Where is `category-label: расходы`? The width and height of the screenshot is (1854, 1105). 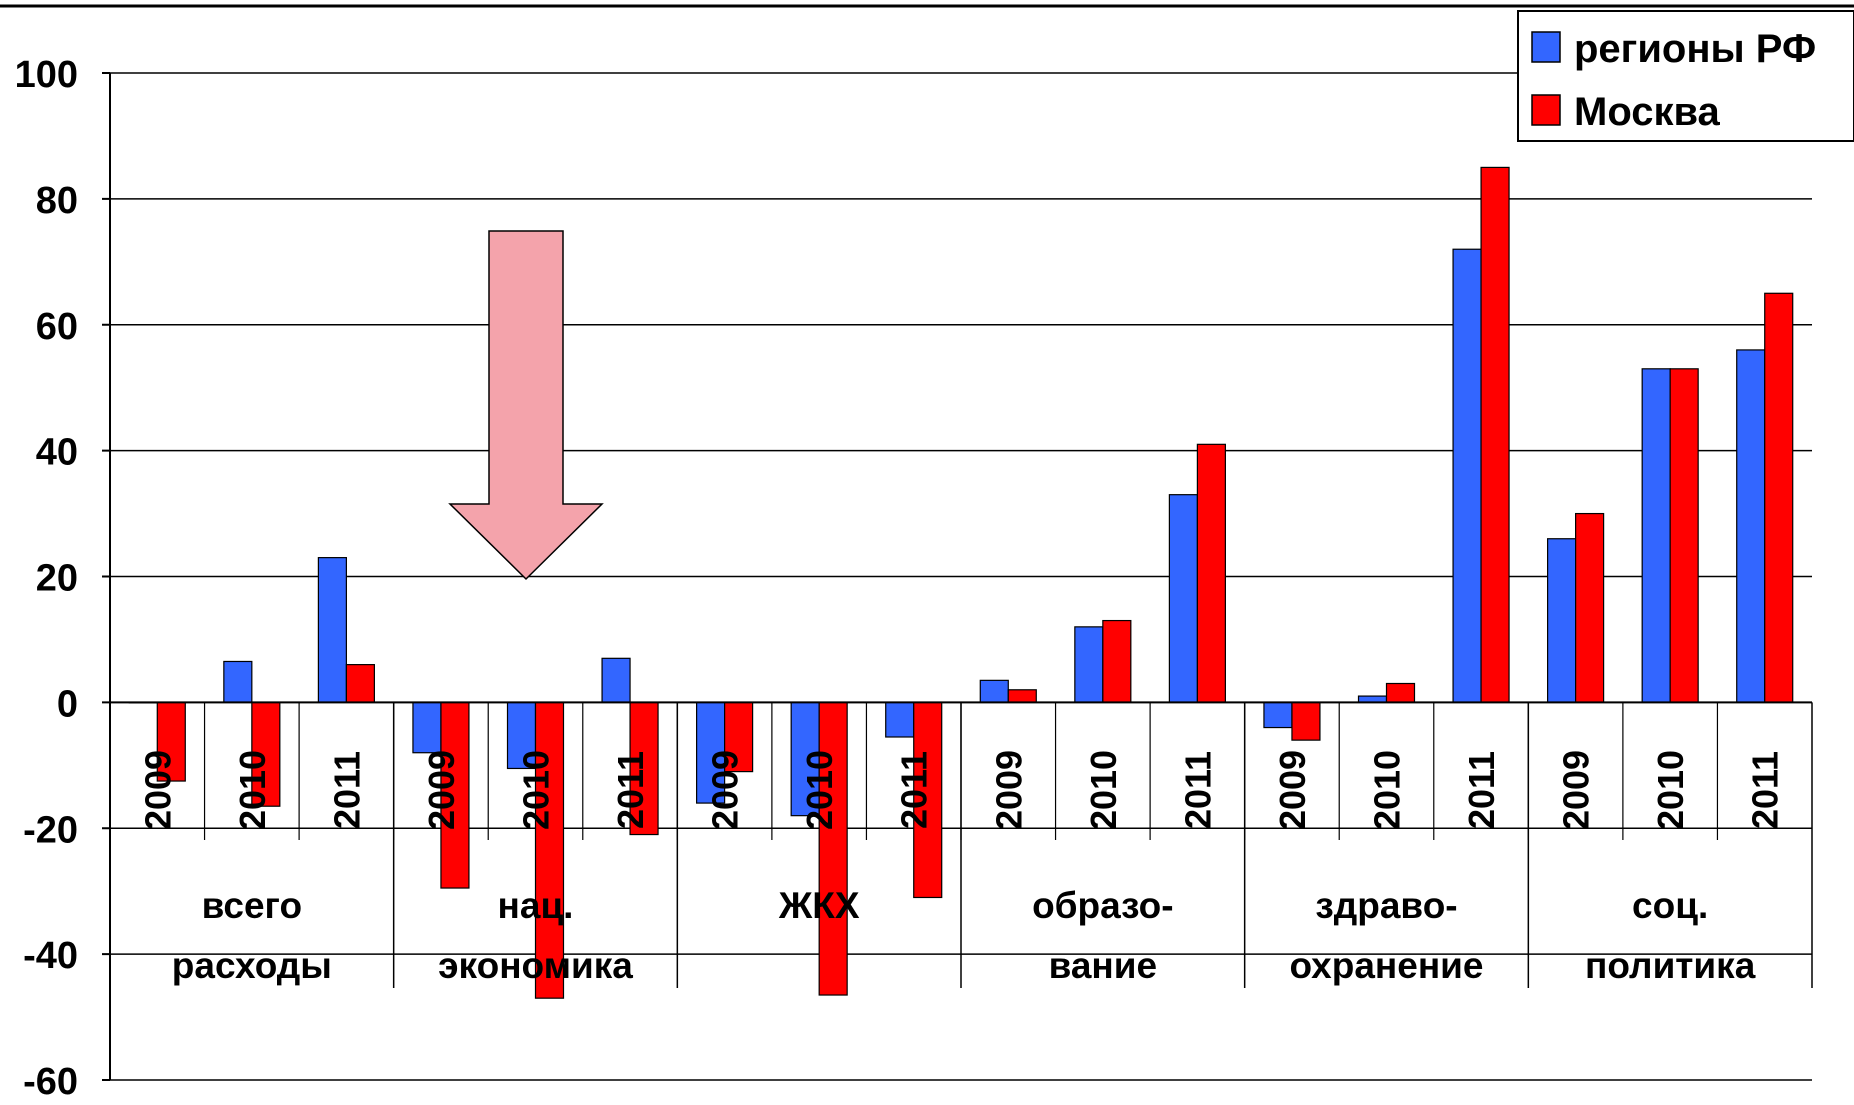
category-label: расходы is located at coordinates (252, 965).